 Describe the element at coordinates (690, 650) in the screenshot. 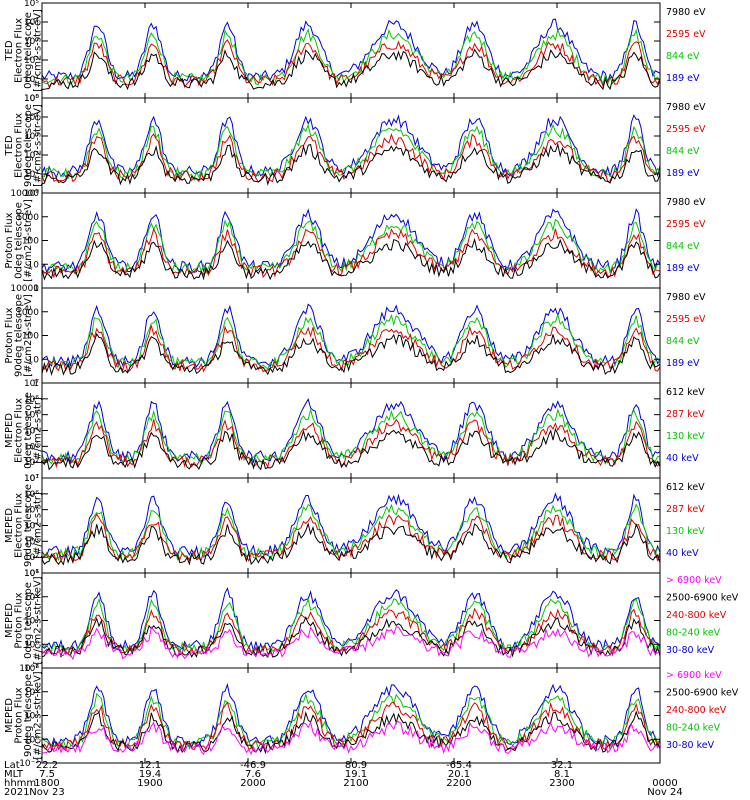

I see `legend-entry: 30-80 keV` at that location.